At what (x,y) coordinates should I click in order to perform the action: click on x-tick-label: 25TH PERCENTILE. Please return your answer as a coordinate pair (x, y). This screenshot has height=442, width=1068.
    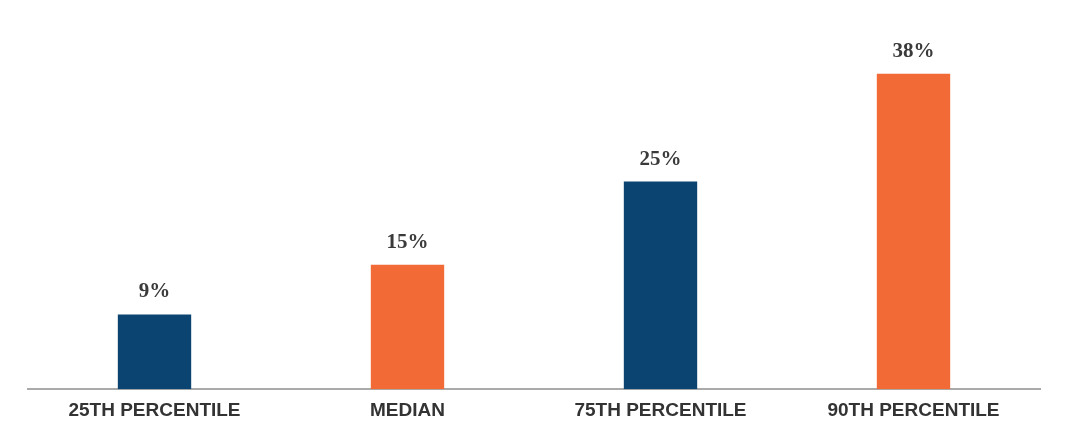
    Looking at the image, I should click on (154, 409).